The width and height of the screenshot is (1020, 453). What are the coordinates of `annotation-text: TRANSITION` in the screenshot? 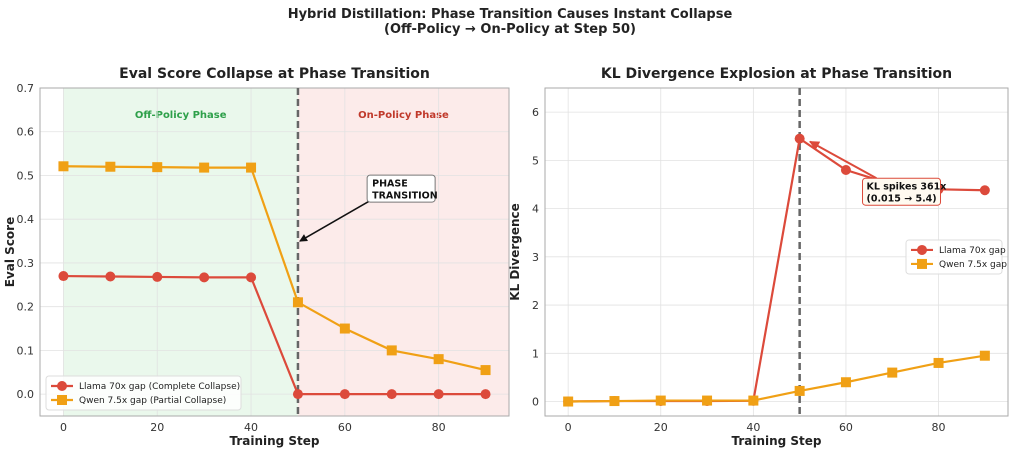 It's located at (405, 196).